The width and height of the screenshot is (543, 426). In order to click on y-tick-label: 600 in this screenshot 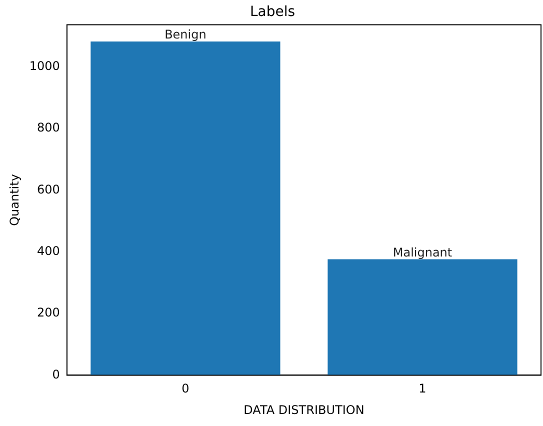, I will do `click(48, 189)`.